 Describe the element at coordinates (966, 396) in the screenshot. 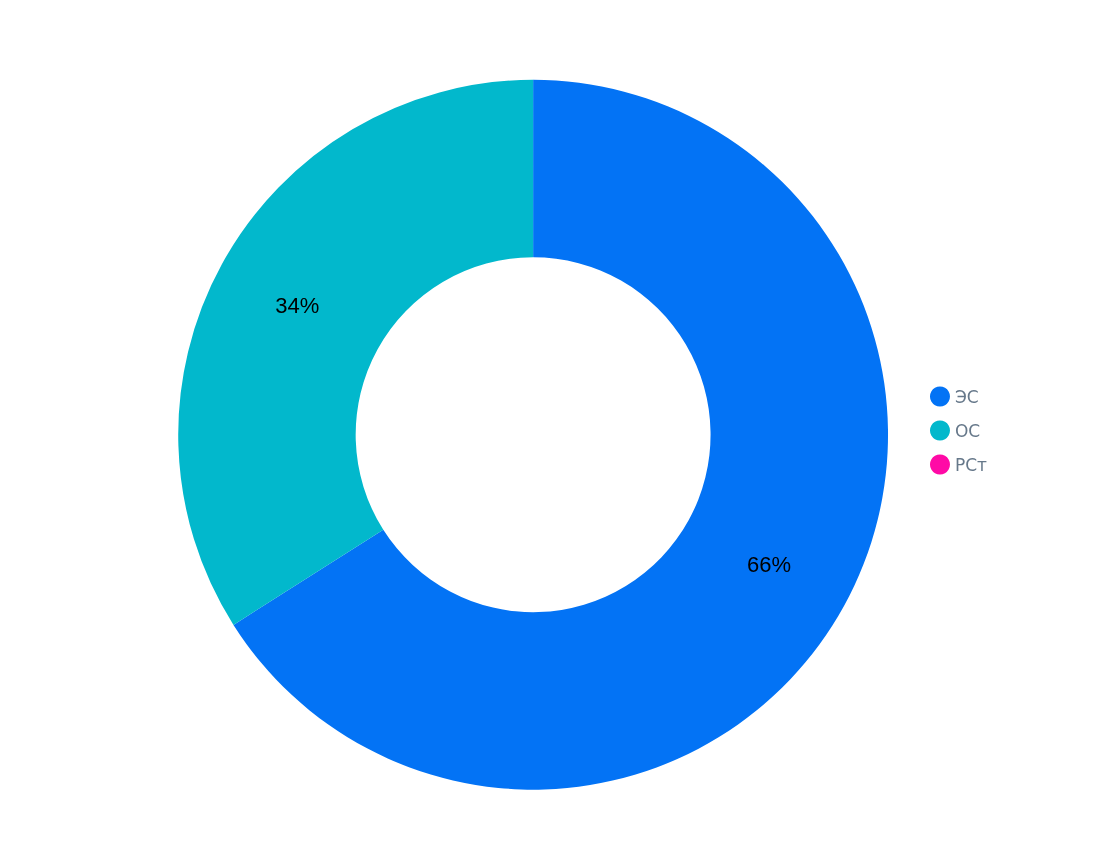

I see `legend-label: ЭС` at that location.